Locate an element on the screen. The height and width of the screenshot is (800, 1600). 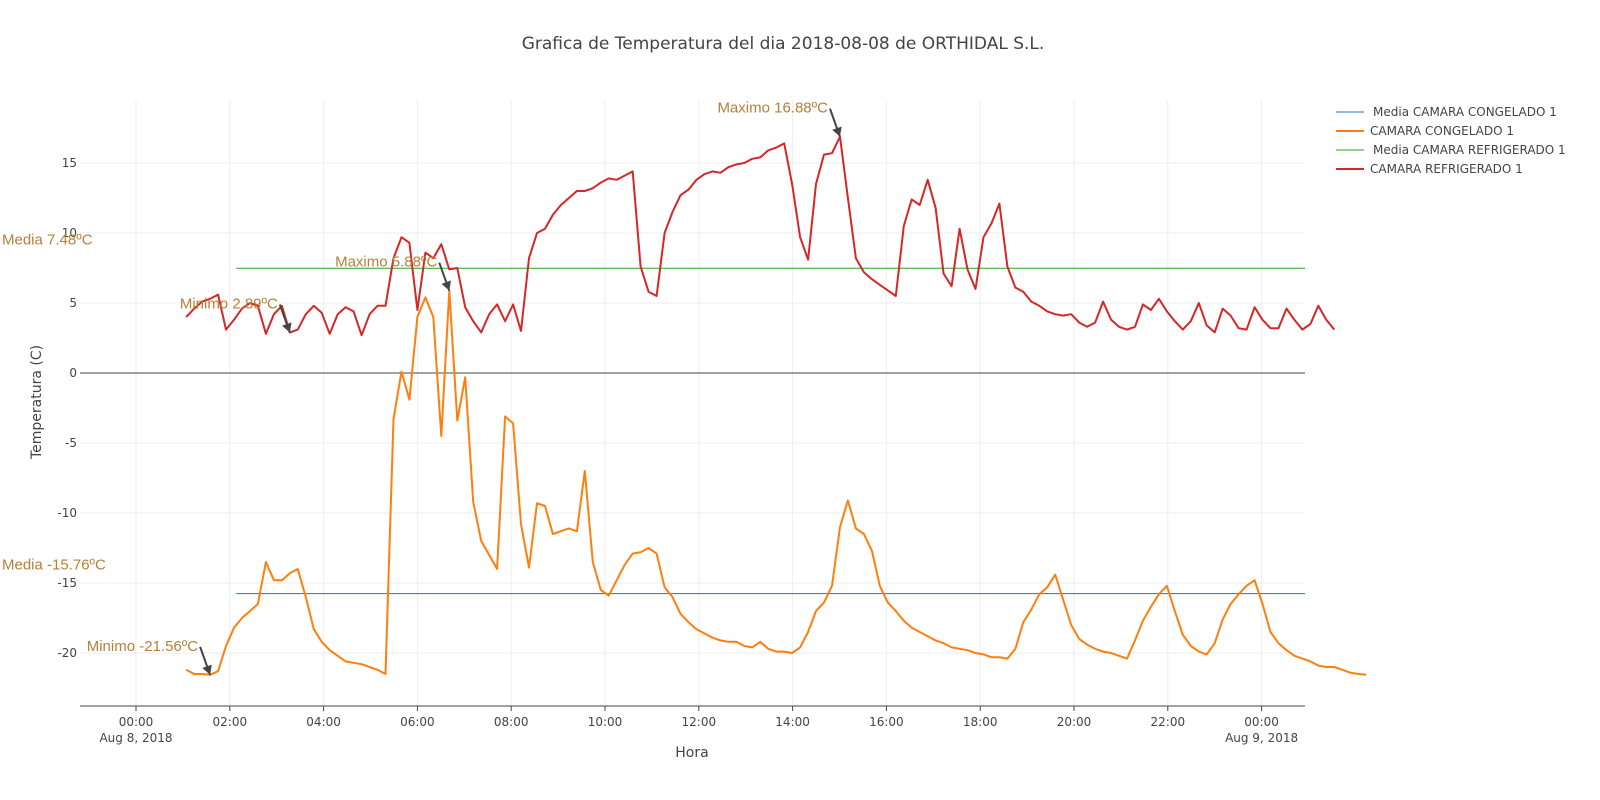
legend-item: Media CAMARA REFRIGERADO 1 is located at coordinates (1469, 150).